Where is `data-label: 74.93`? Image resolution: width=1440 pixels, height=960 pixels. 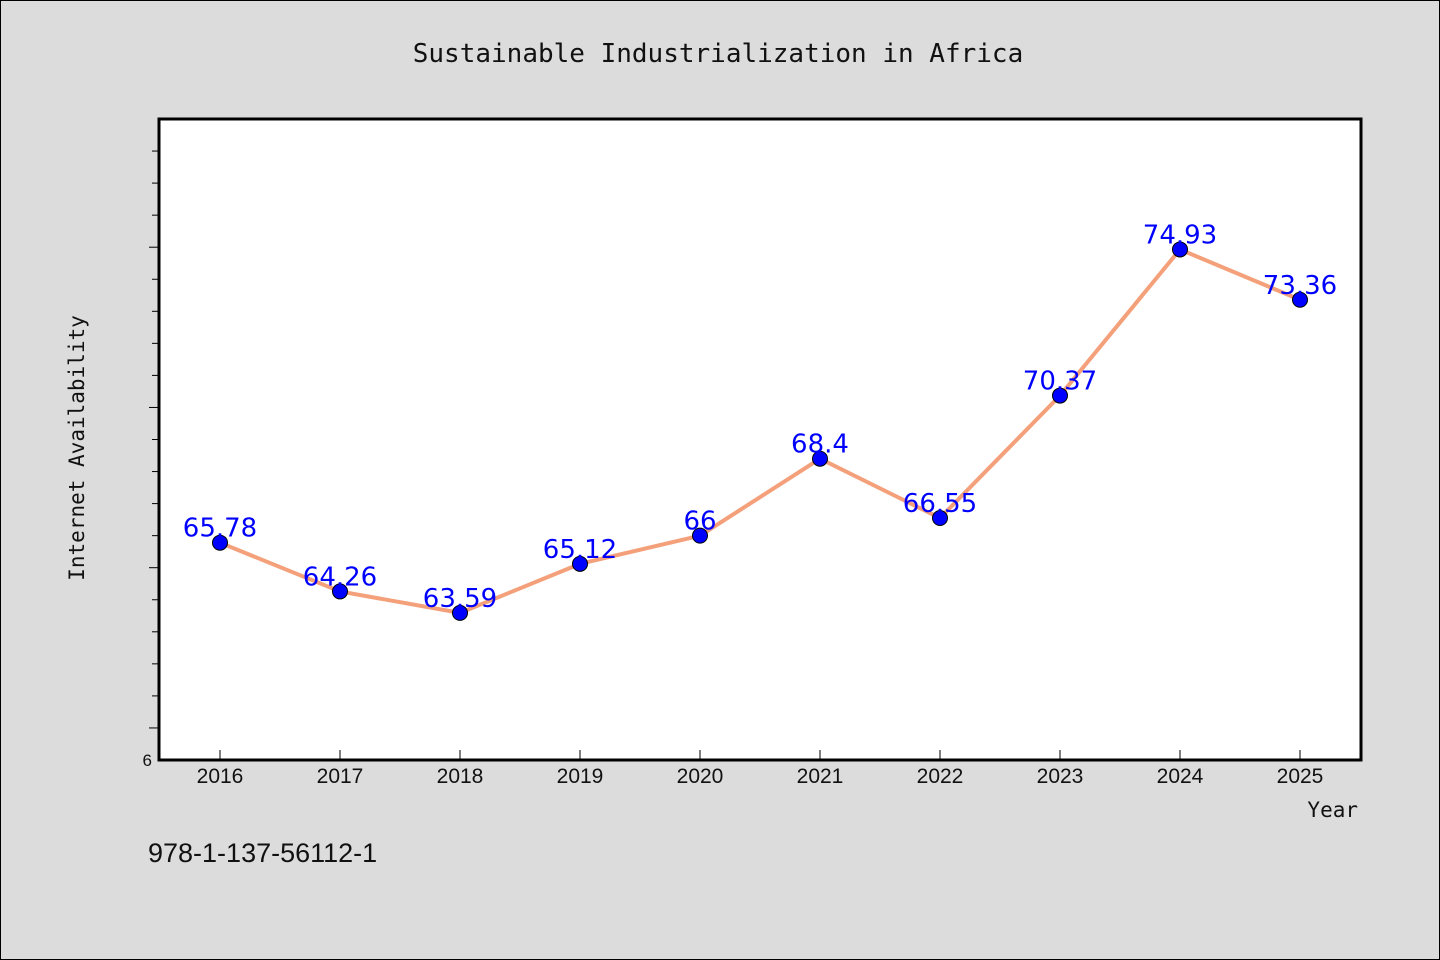 data-label: 74.93 is located at coordinates (1180, 235).